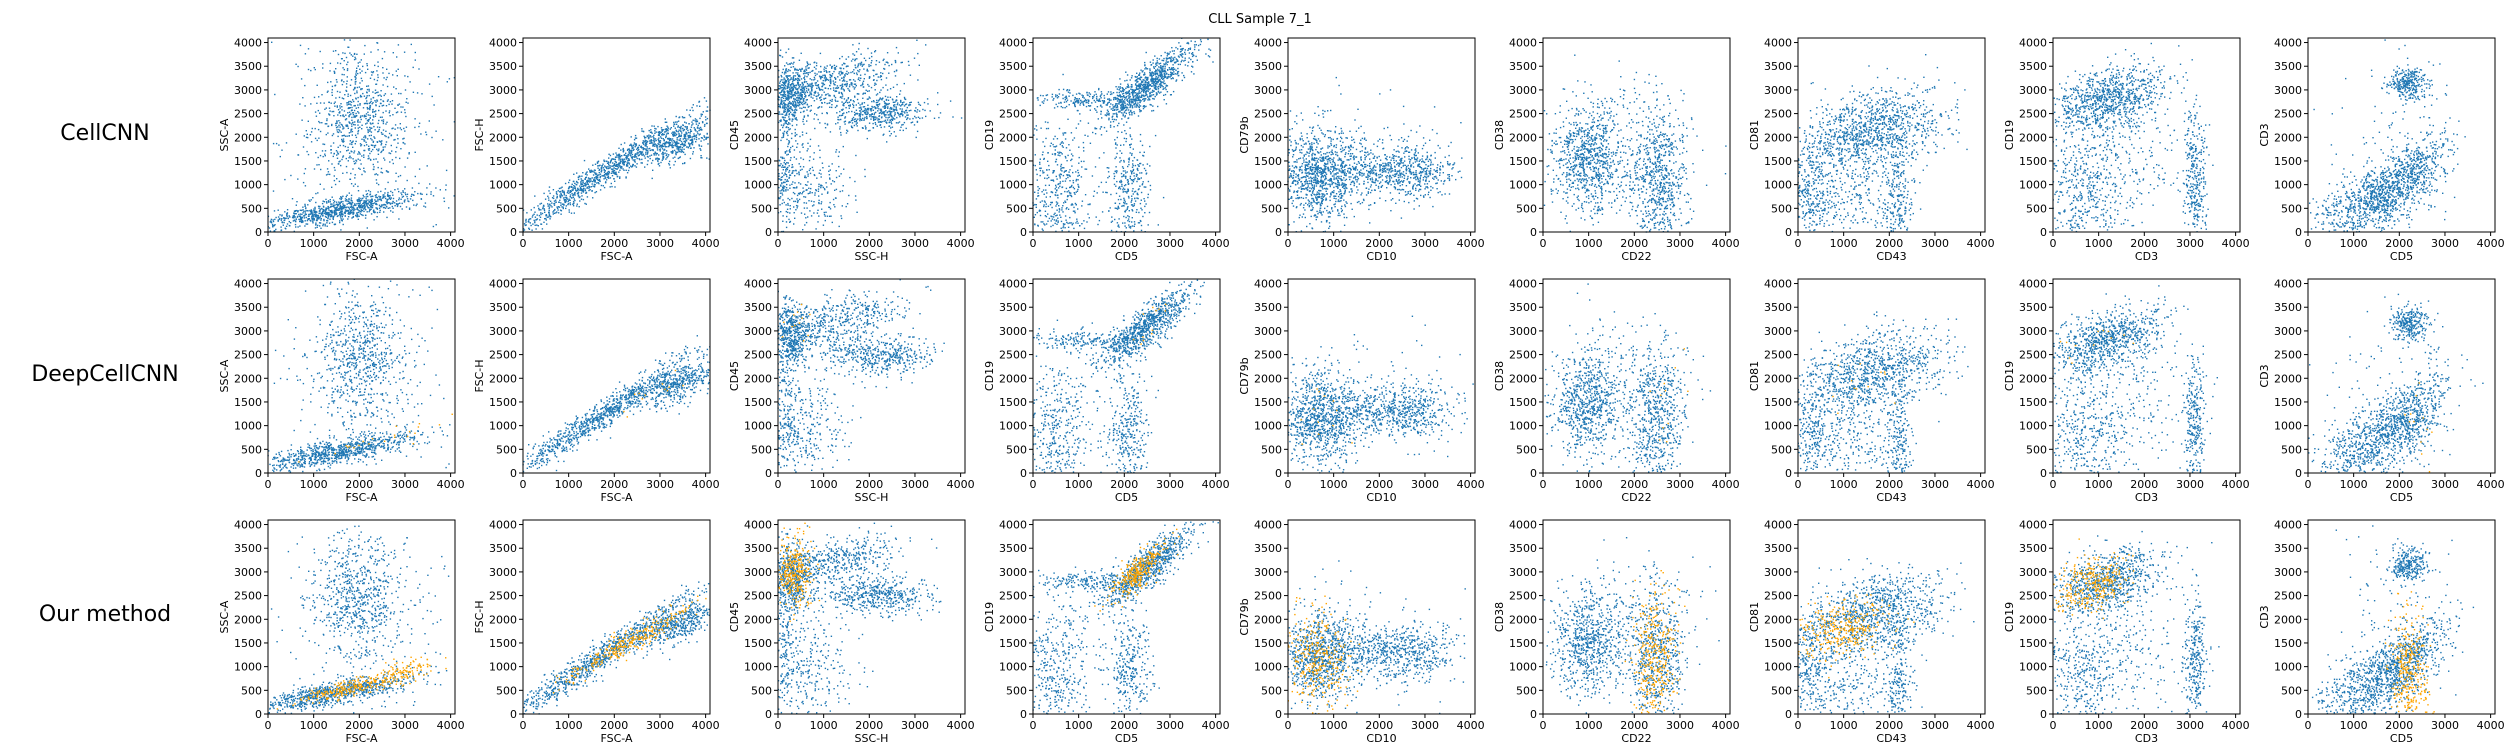 This screenshot has height=756, width=2520. What do you see at coordinates (359, 243) in the screenshot?
I see `x-tick-label: 2000` at bounding box center [359, 243].